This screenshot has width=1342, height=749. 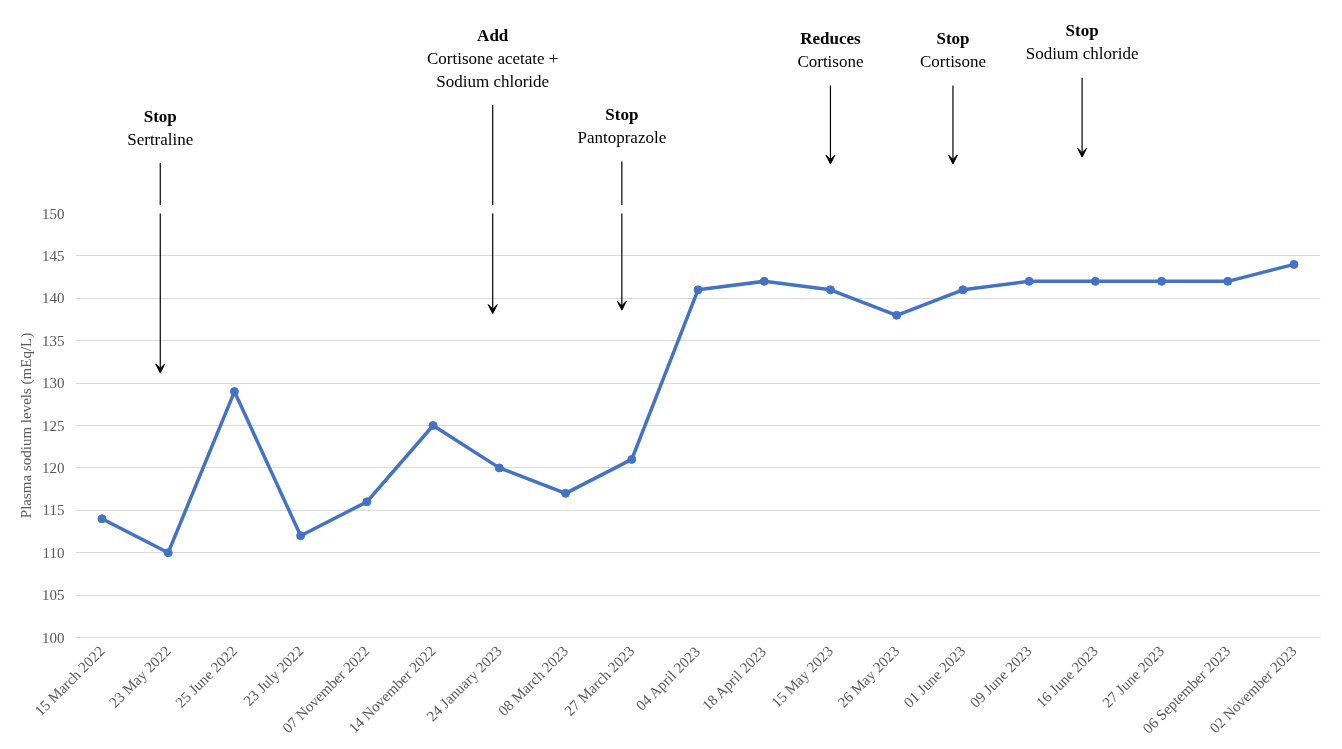 What do you see at coordinates (53, 340) in the screenshot?
I see `y-tick-label: 135` at bounding box center [53, 340].